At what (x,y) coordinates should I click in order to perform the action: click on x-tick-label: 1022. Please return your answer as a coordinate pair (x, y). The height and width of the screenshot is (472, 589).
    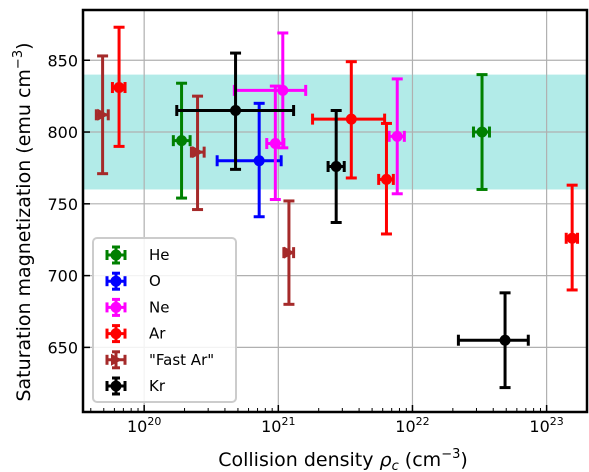
    Looking at the image, I should click on (412, 425).